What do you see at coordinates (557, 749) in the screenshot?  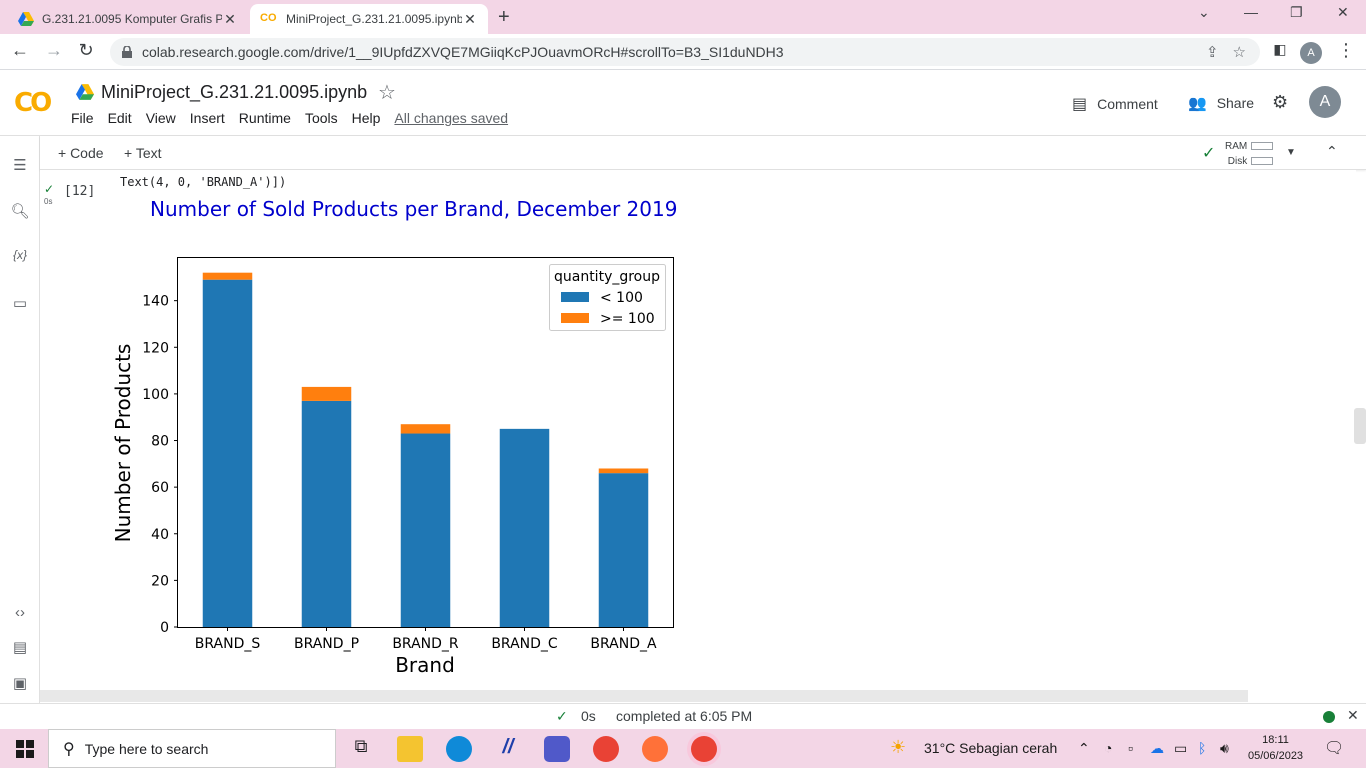 I see `teams-icon` at bounding box center [557, 749].